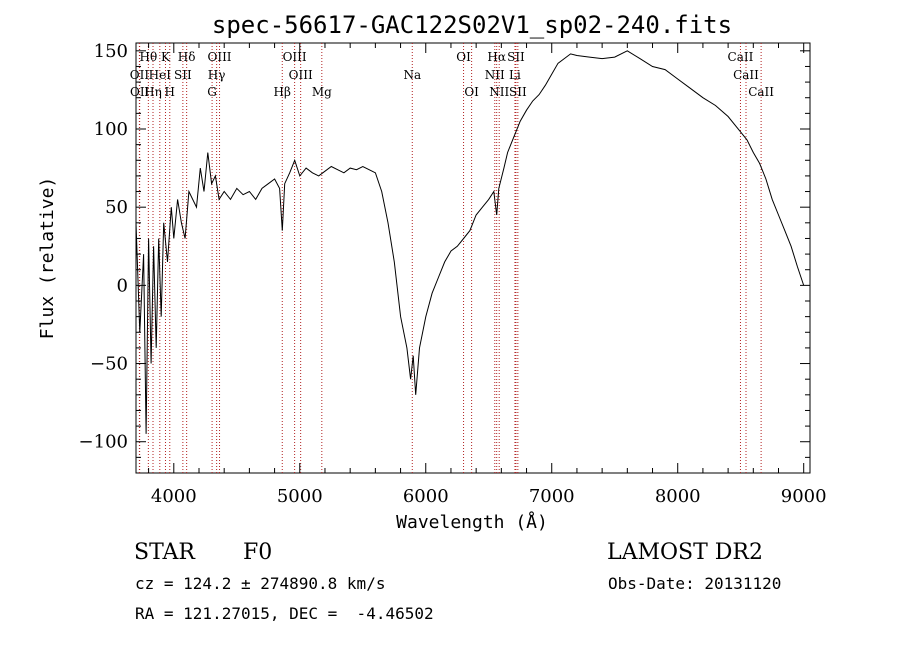  What do you see at coordinates (153, 92) in the screenshot?
I see `line-label: Hη` at bounding box center [153, 92].